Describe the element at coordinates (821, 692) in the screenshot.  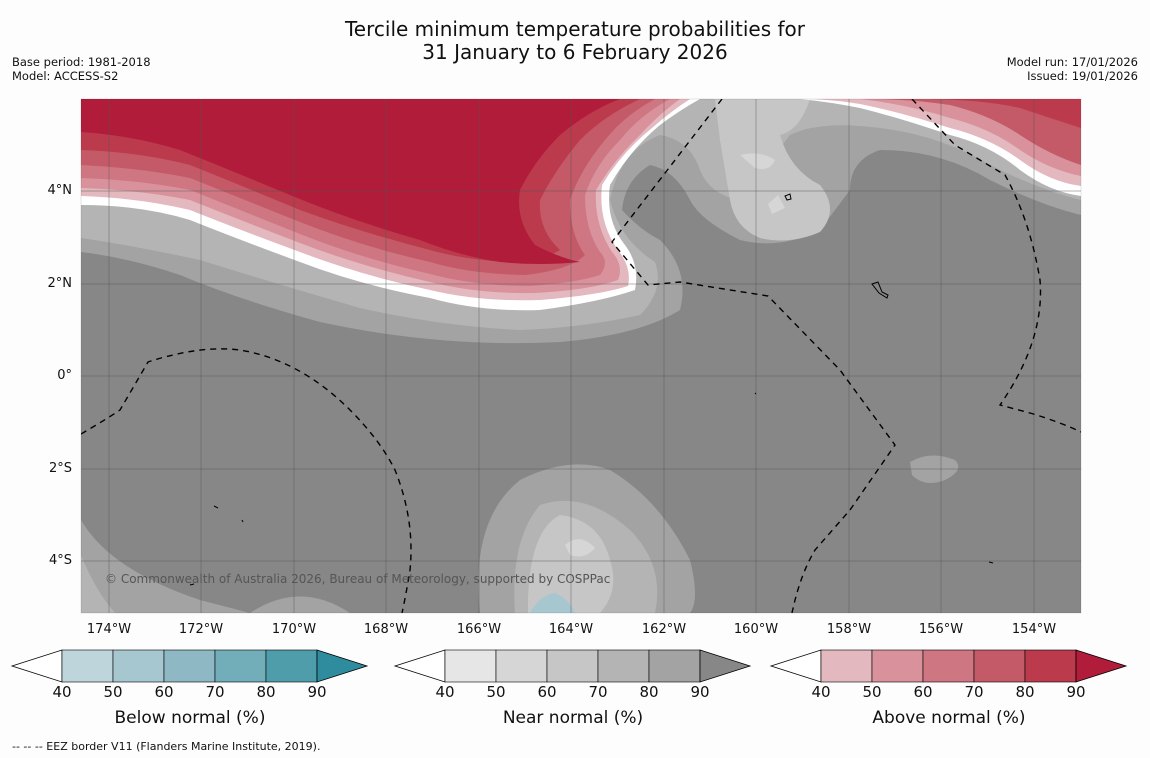
I see `cb-above-tick: 40` at that location.